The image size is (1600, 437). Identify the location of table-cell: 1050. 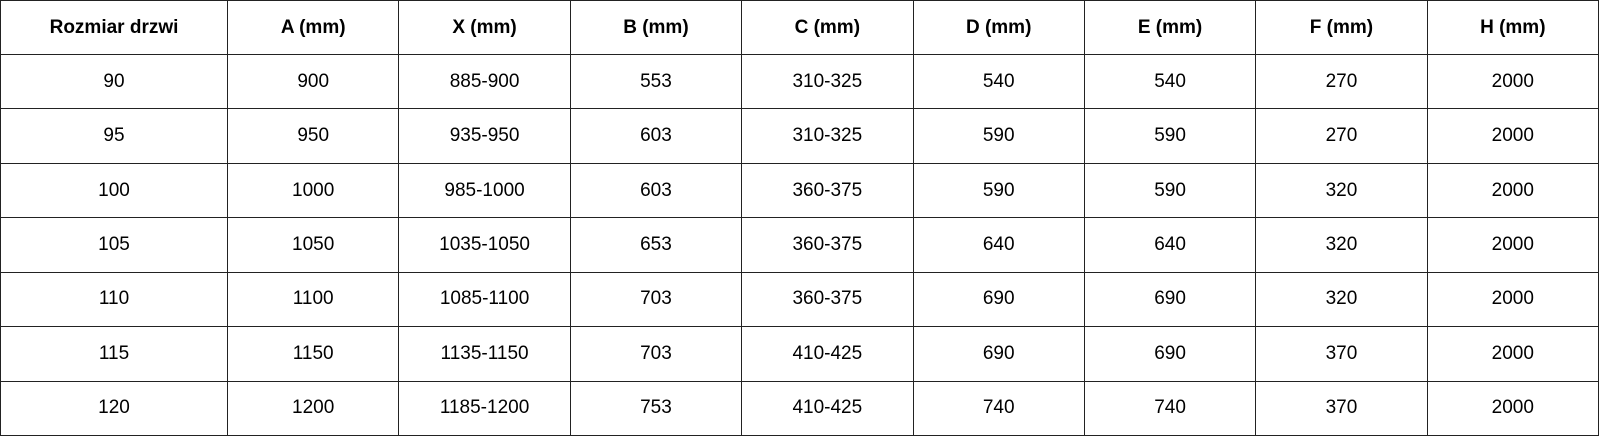
(313, 245).